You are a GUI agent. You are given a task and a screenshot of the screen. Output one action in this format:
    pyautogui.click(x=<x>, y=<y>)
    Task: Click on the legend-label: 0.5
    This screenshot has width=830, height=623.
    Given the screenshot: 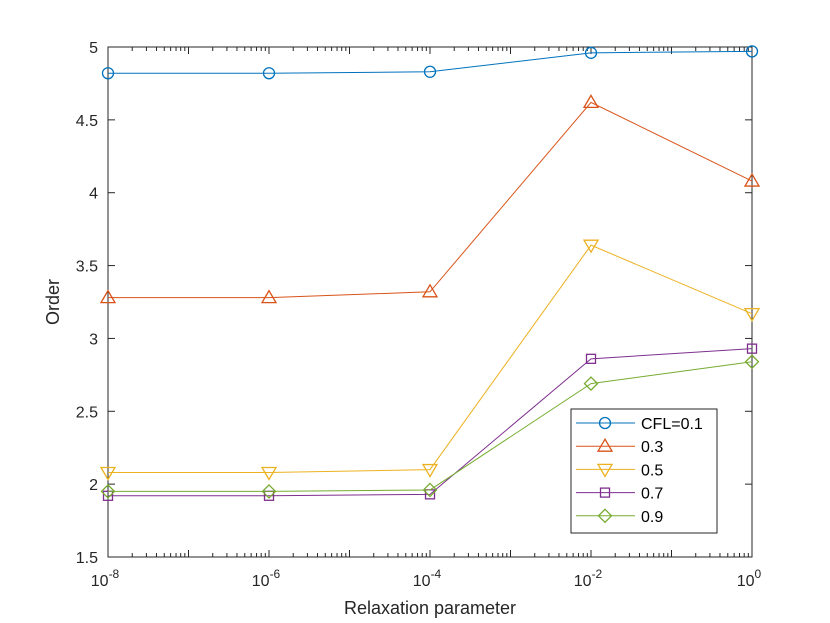 What is the action you would take?
    pyautogui.click(x=652, y=470)
    